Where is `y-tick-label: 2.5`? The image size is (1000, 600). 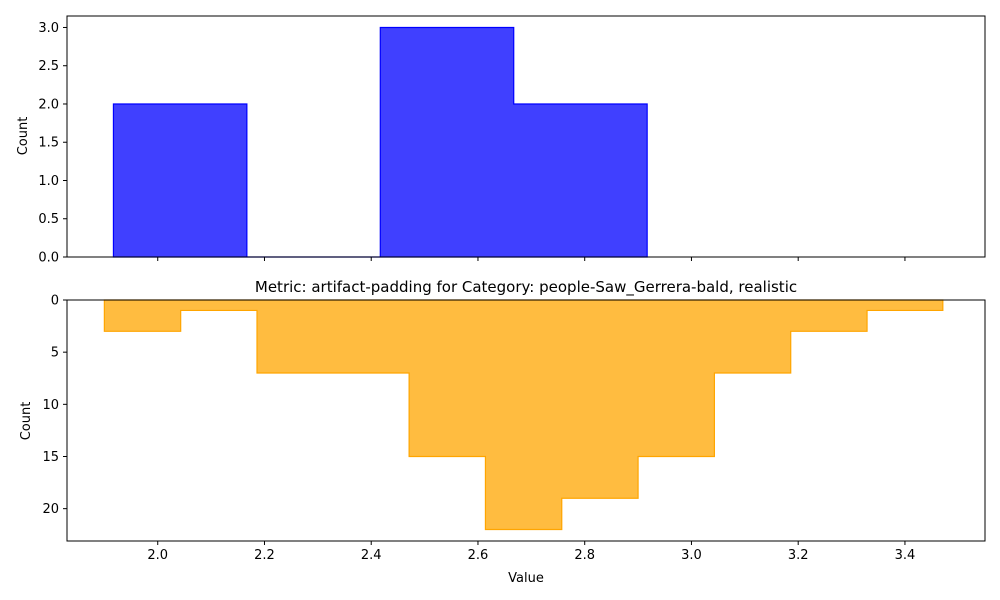
y-tick-label: 2.5 is located at coordinates (48, 66).